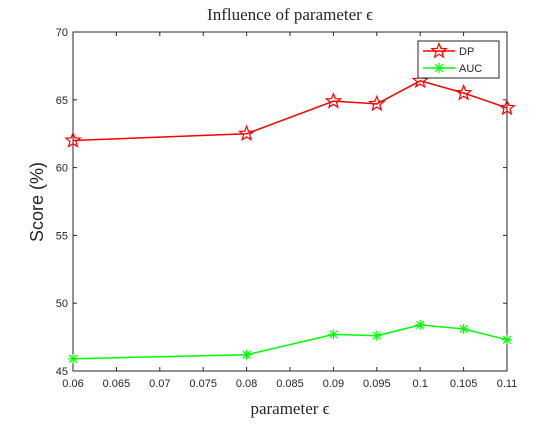 The image size is (560, 425). Describe the element at coordinates (62, 304) in the screenshot. I see `y-tick-label: 50` at that location.